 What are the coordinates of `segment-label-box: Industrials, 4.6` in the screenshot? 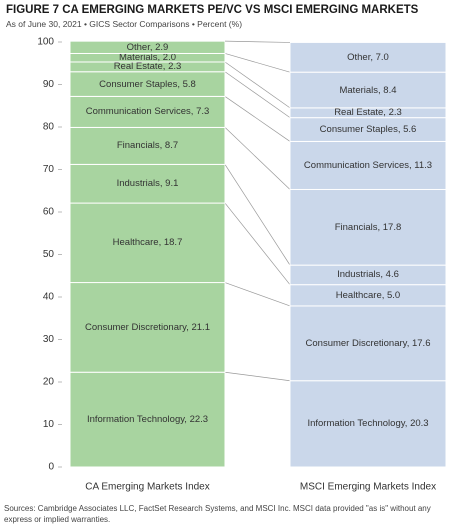 It's located at (368, 275).